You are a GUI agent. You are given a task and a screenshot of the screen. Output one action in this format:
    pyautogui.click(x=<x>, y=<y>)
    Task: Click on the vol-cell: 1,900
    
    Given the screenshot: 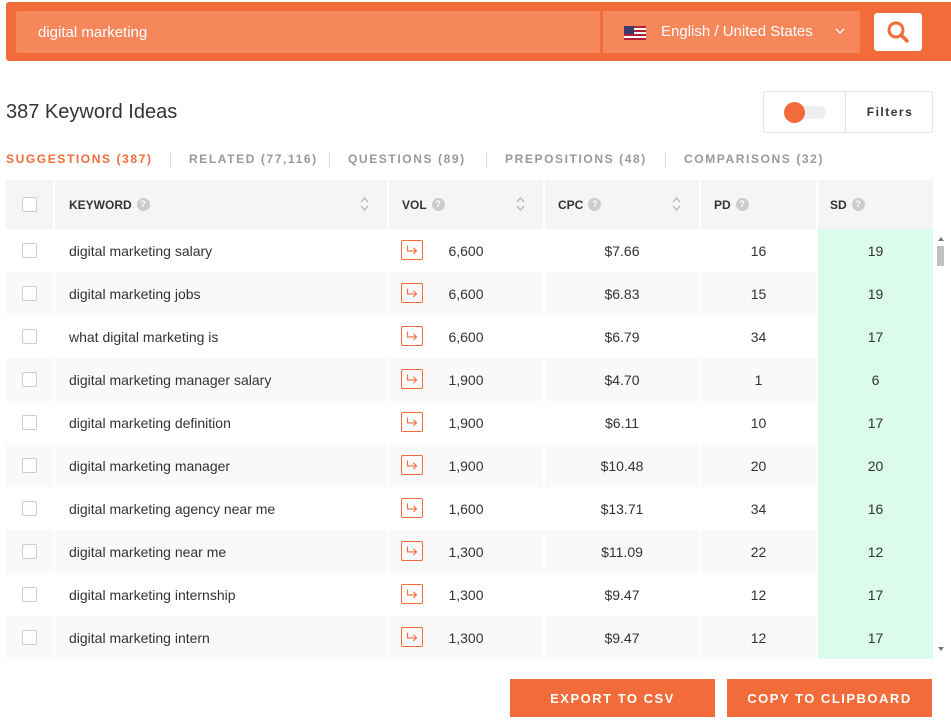 What is the action you would take?
    pyautogui.click(x=467, y=379)
    